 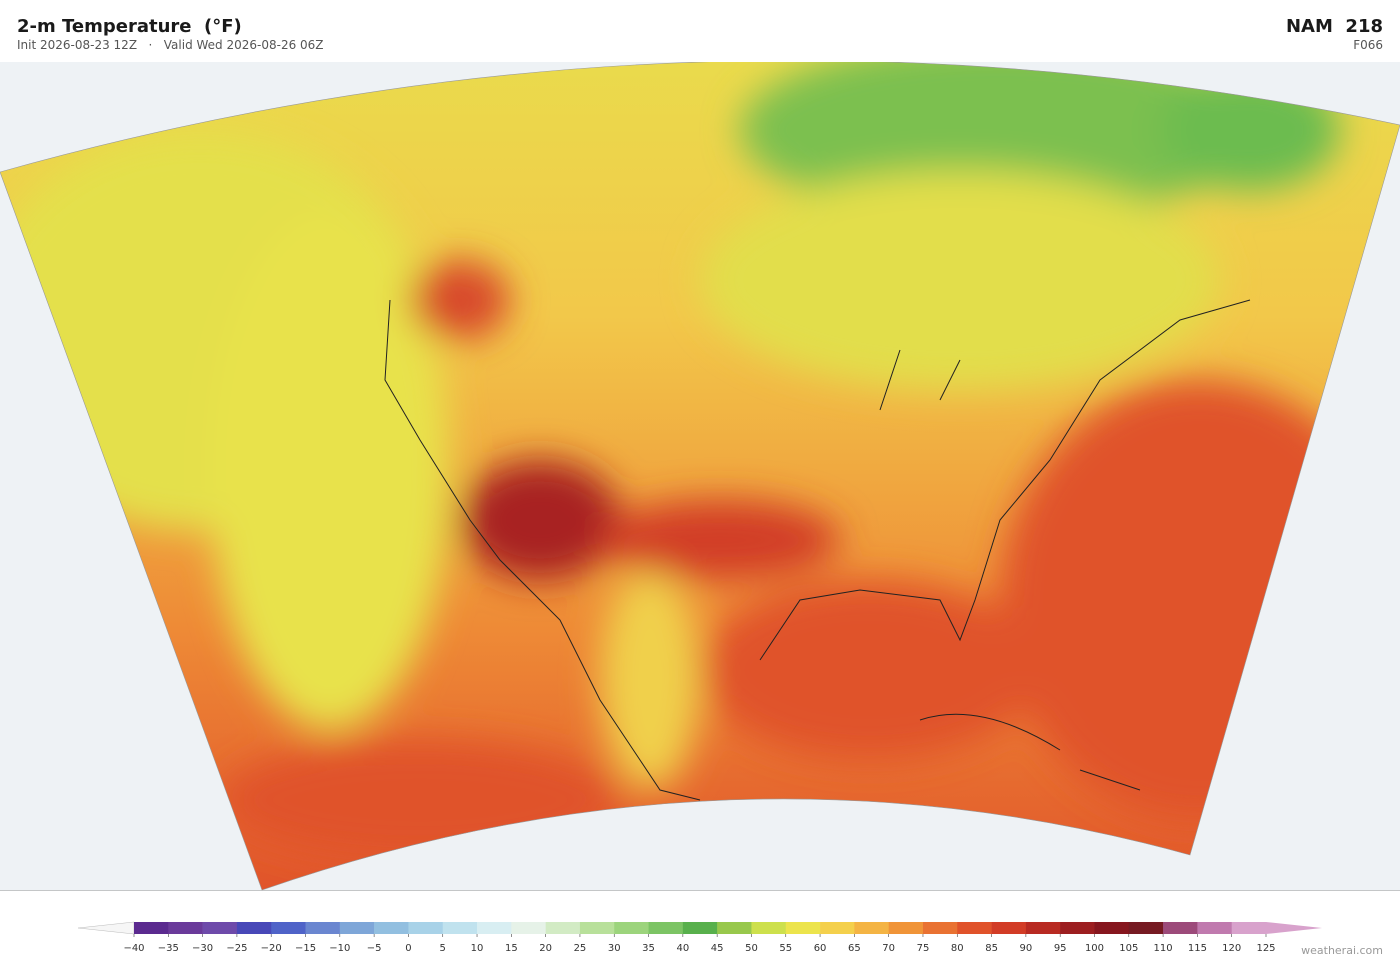 What do you see at coordinates (133, 948) in the screenshot?
I see `colorbar-tick-label: −40` at bounding box center [133, 948].